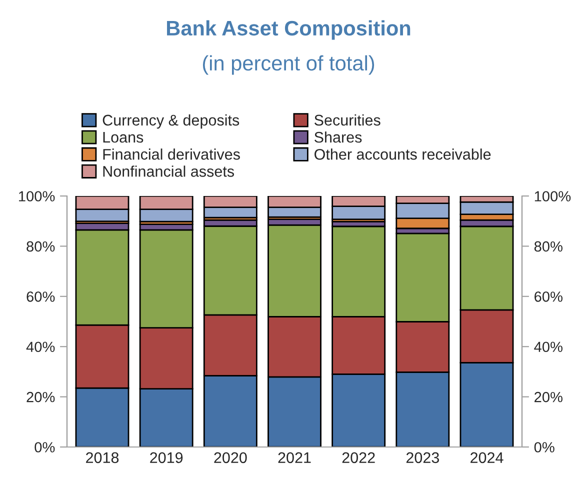  I want to click on y-tick-label: 20%, so click(40, 397).